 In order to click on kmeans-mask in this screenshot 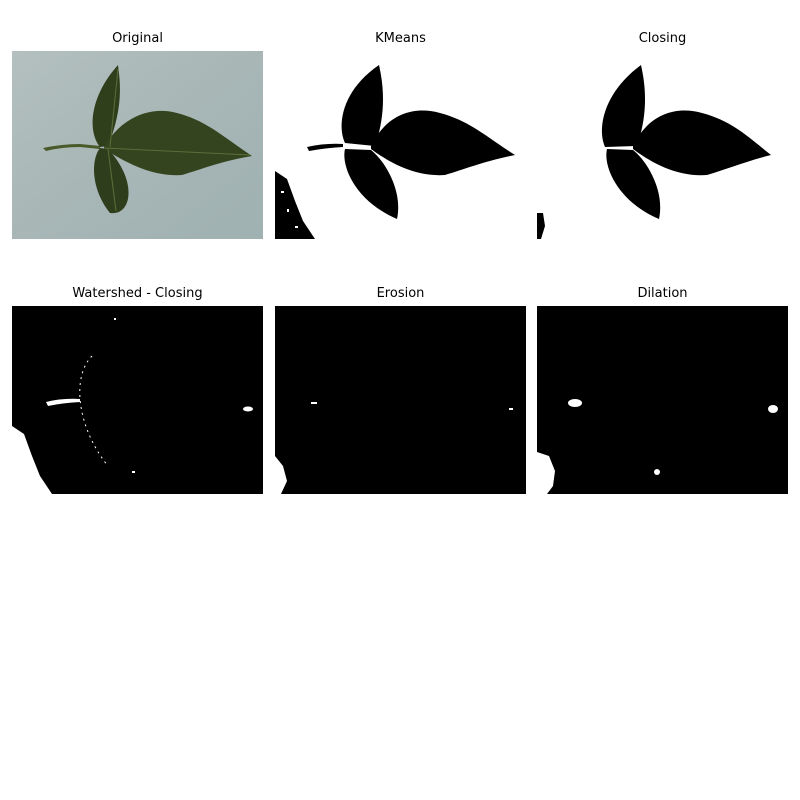, I will do `click(400, 145)`.